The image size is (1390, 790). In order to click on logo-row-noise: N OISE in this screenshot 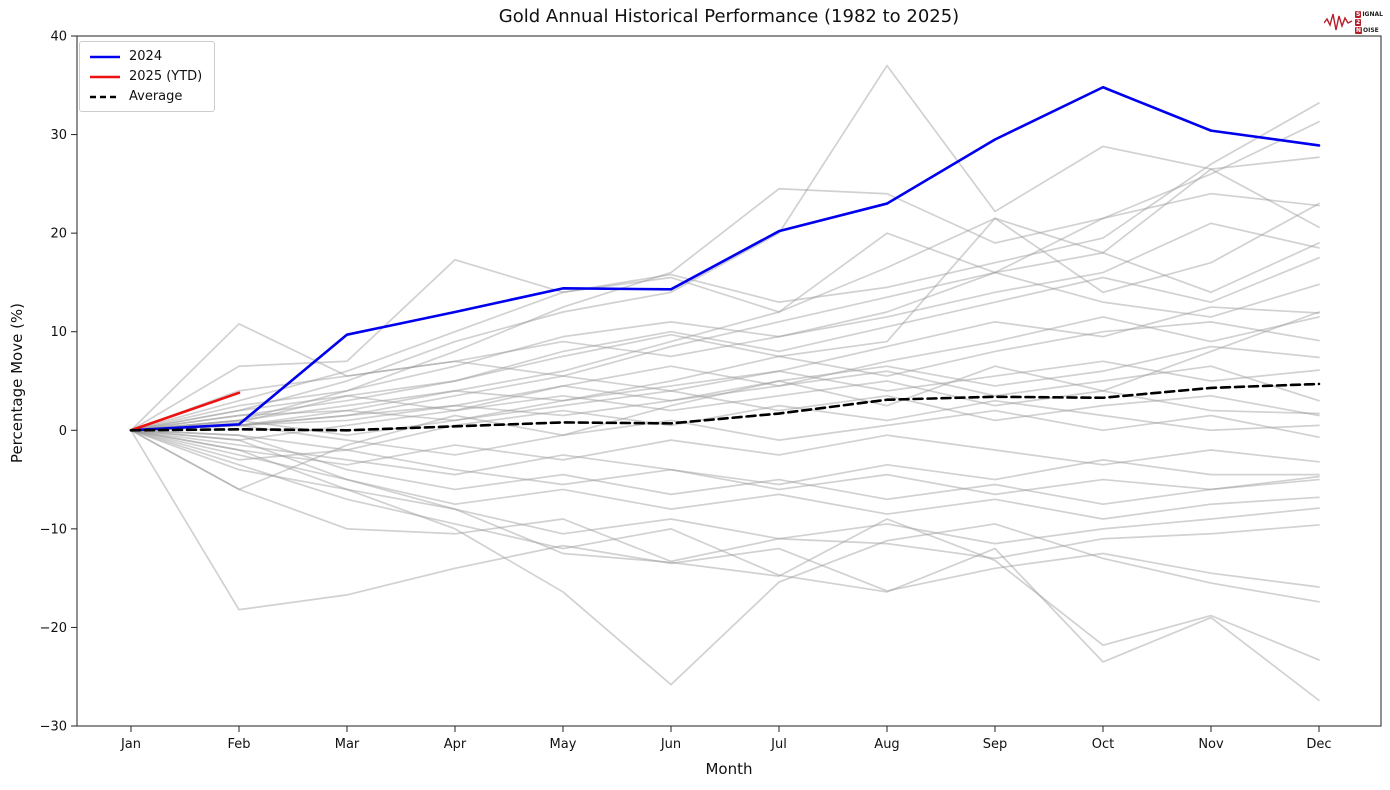, I will do `click(1369, 30)`.